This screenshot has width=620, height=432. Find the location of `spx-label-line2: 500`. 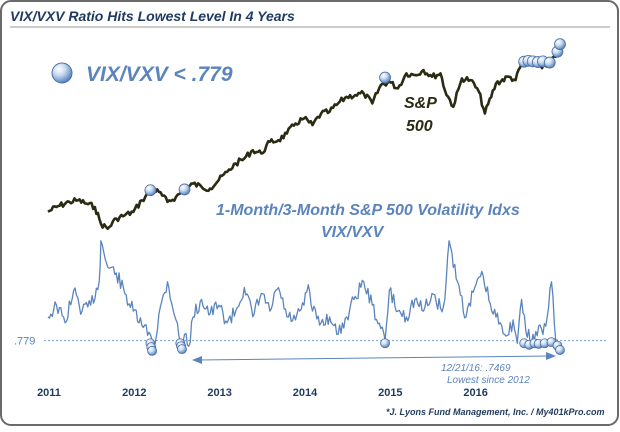

spx-label-line2: 500 is located at coordinates (419, 126).